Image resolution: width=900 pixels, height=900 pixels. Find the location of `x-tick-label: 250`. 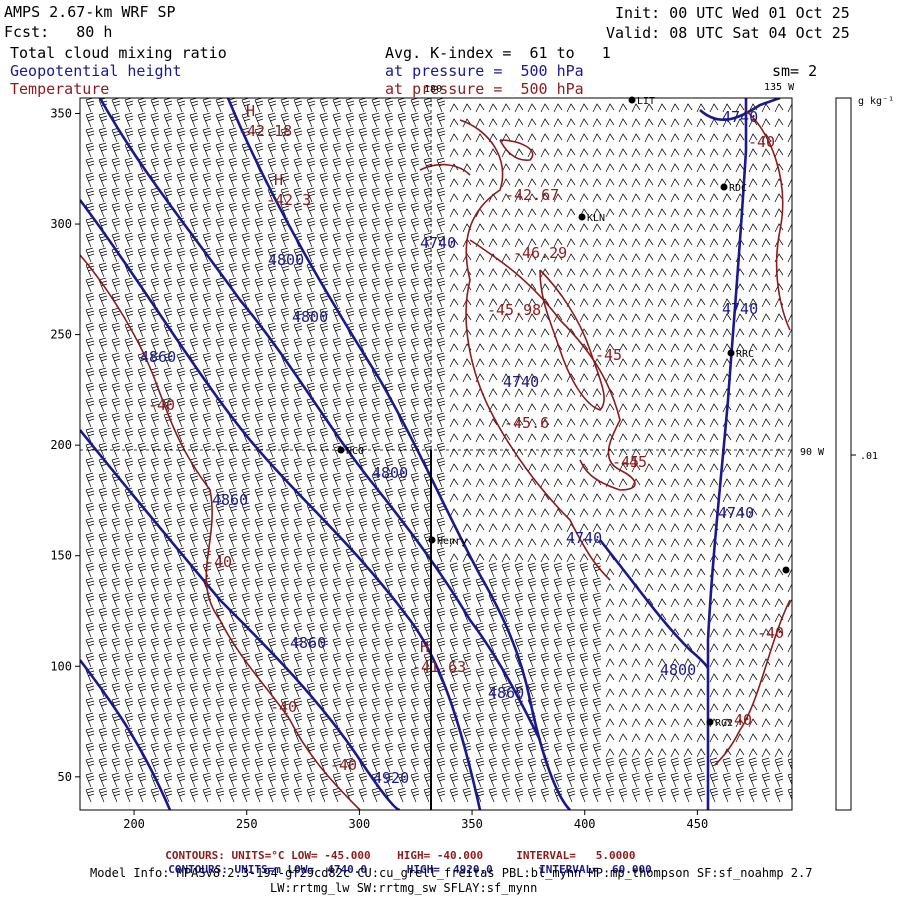

x-tick-label: 250 is located at coordinates (247, 824).